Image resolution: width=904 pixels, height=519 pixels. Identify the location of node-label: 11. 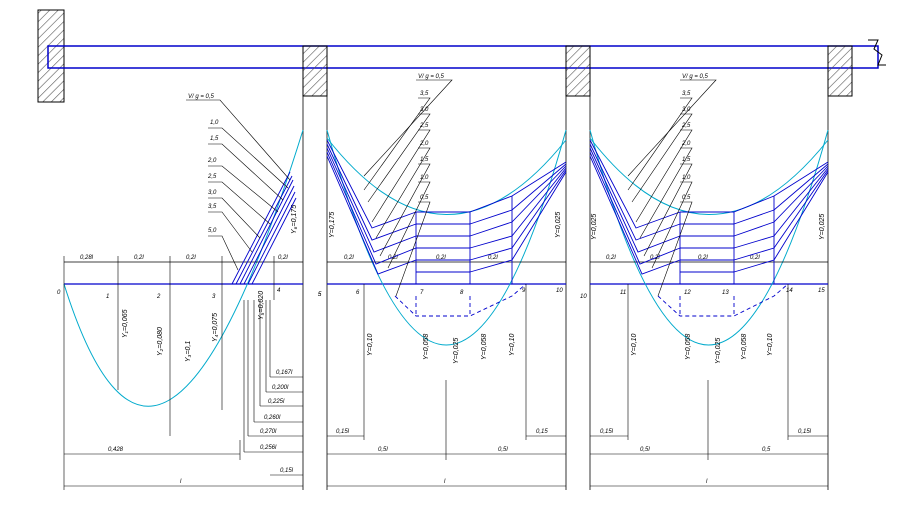
(623, 293).